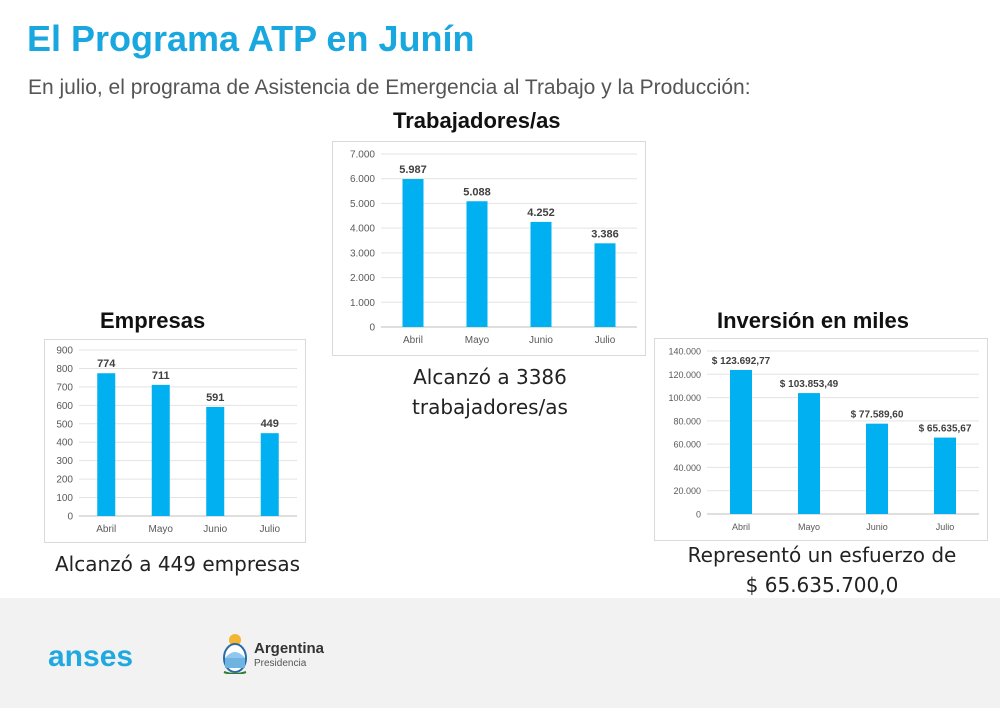  What do you see at coordinates (64, 406) in the screenshot?
I see `y-tick-label: 600` at bounding box center [64, 406].